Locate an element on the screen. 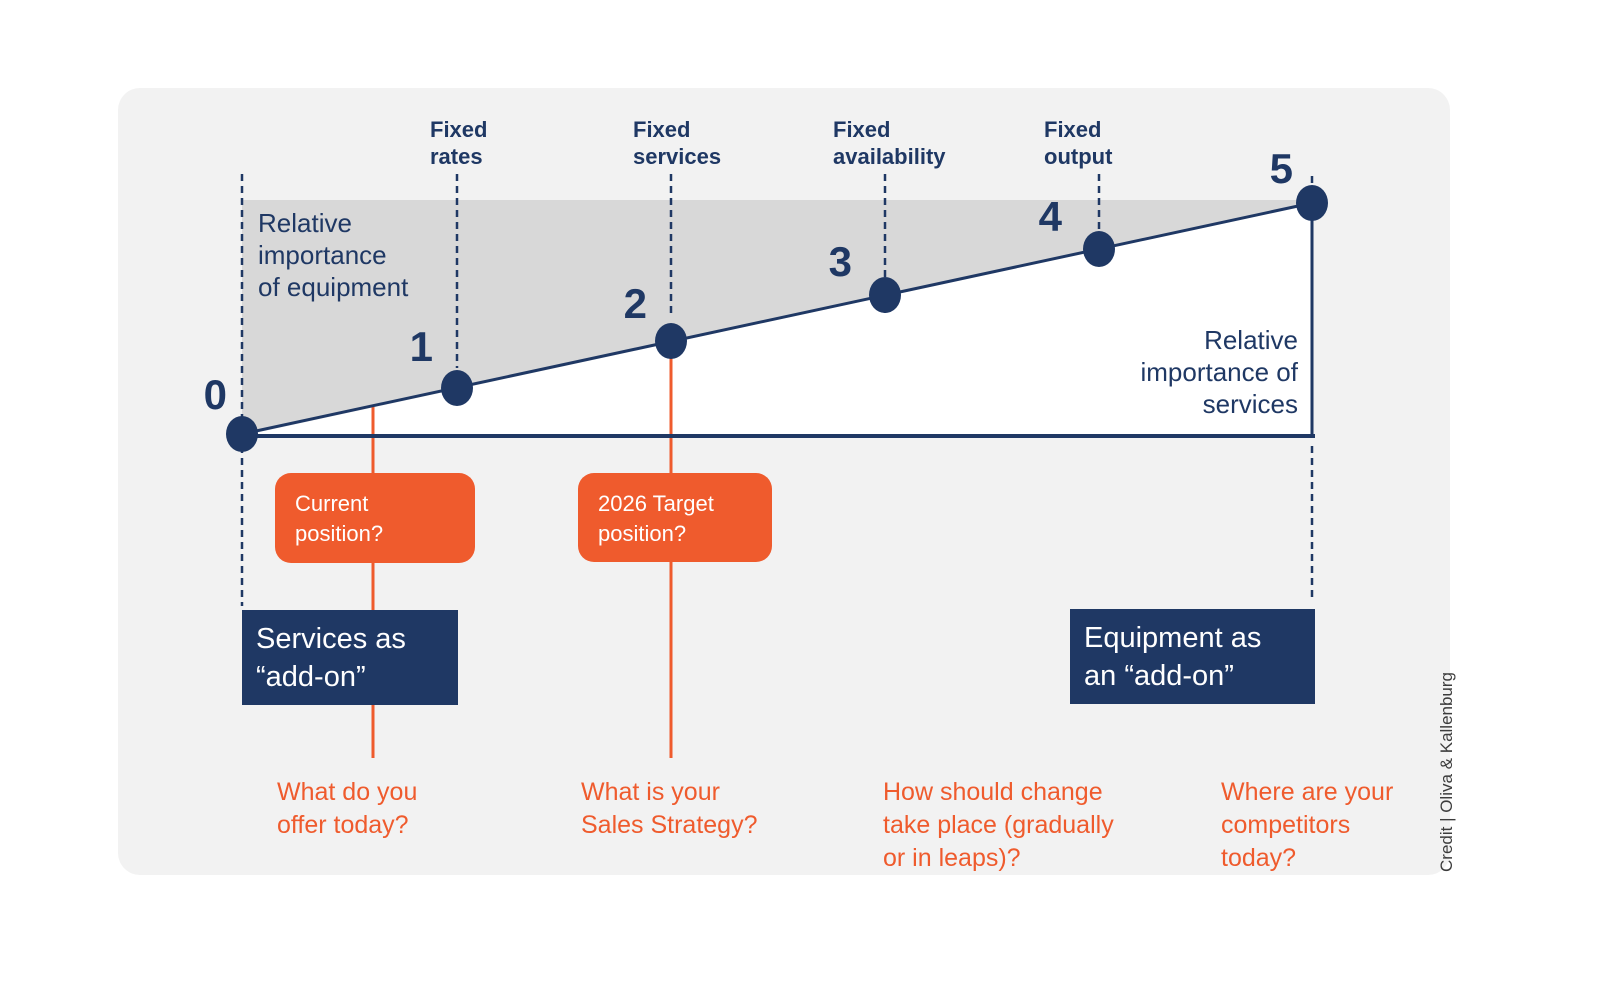 This screenshot has height=987, width=1607. milestone-number-5: 5 is located at coordinates (1281, 168).